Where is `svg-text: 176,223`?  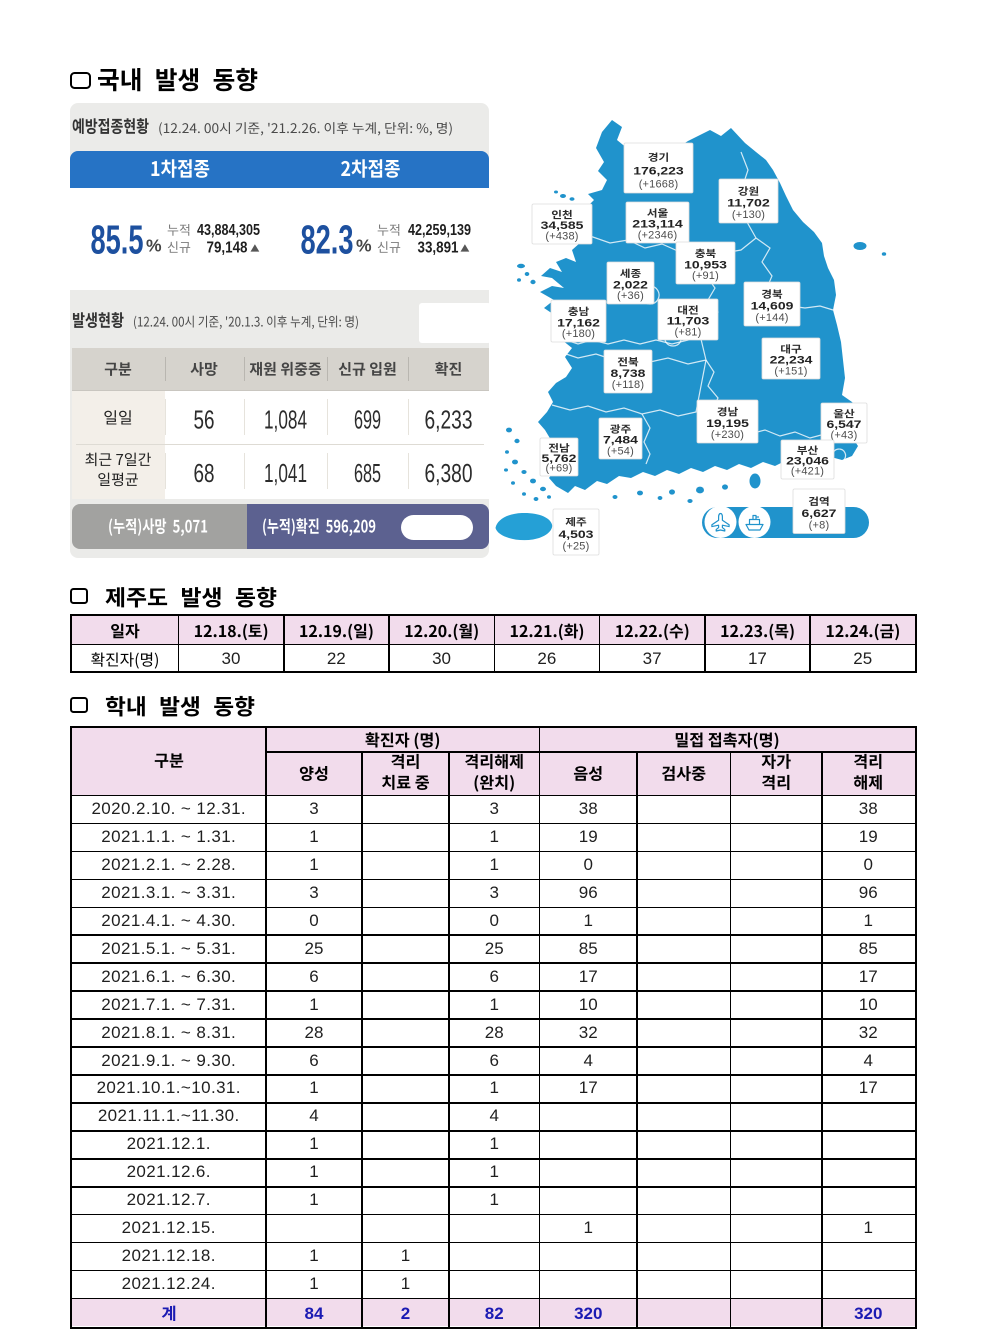 svg-text: 176,223 is located at coordinates (658, 171).